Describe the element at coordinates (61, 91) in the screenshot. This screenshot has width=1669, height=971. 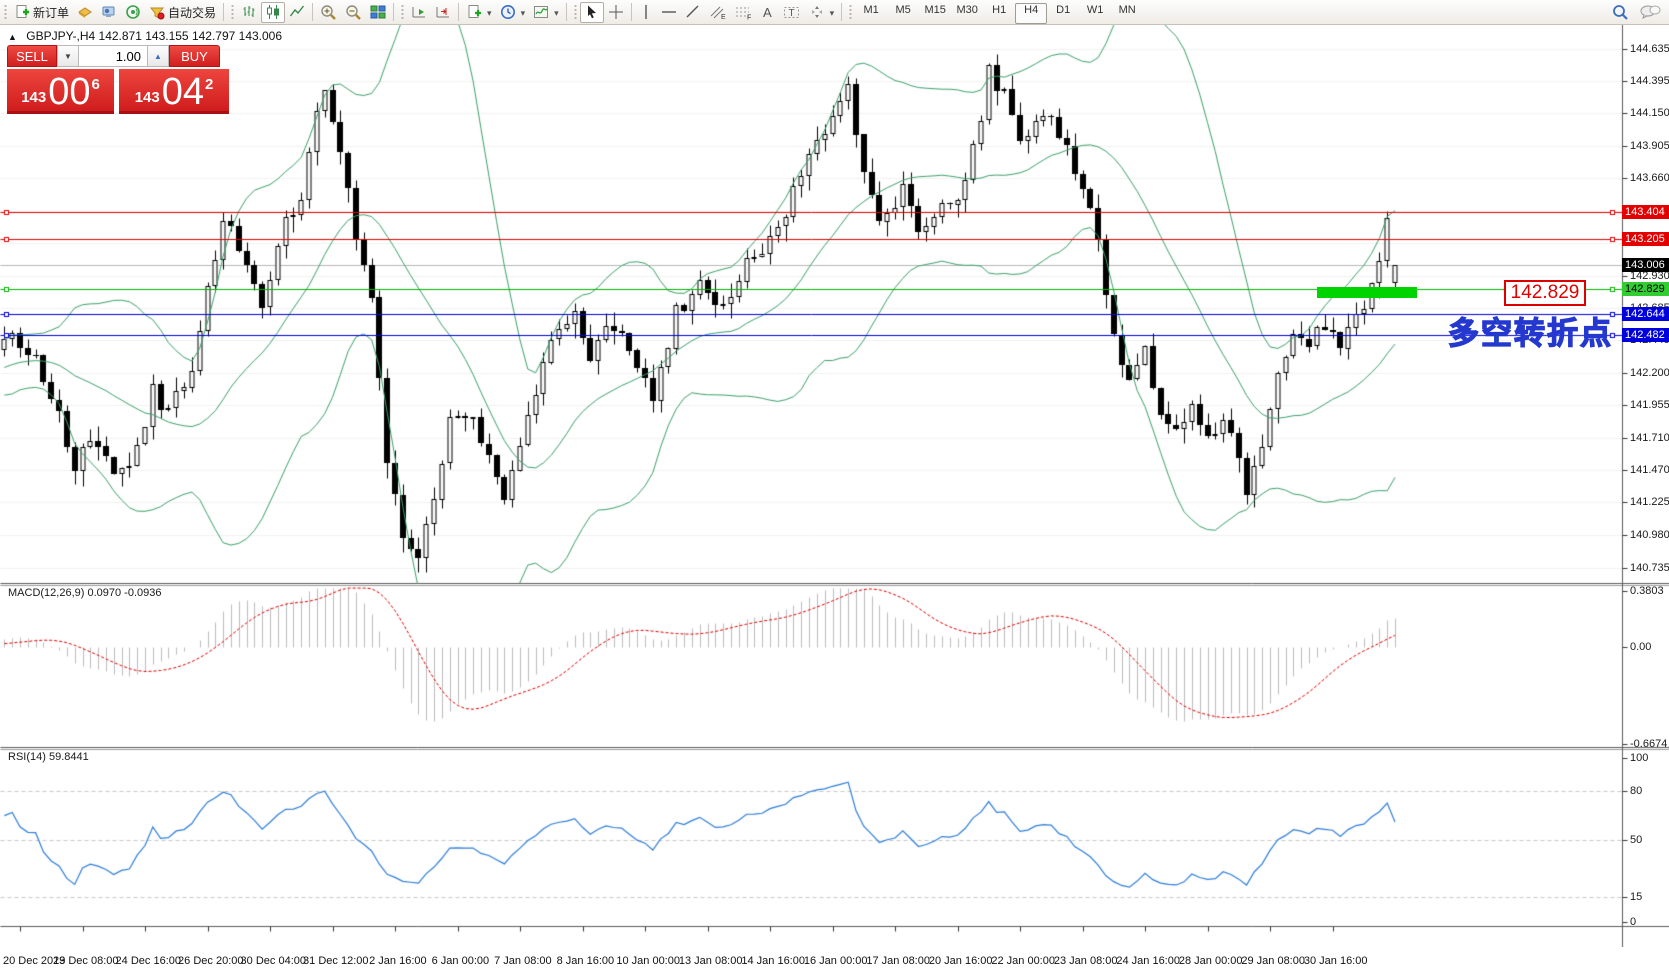
I see `sell-price-button: 143 00 6` at that location.